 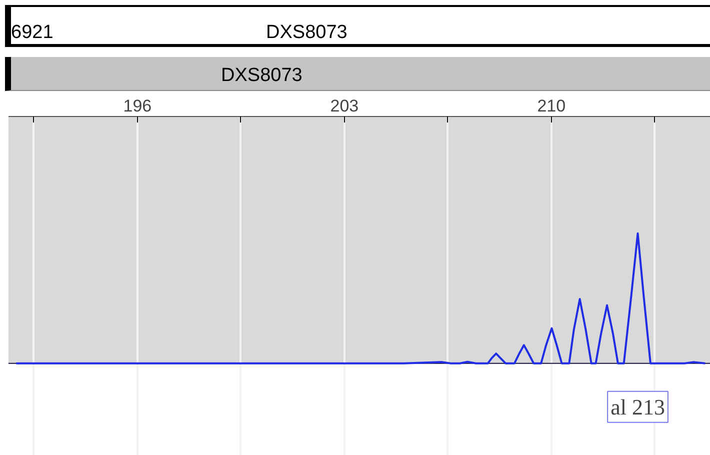 What do you see at coordinates (307, 33) in the screenshot?
I see `text: DXS8073` at bounding box center [307, 33].